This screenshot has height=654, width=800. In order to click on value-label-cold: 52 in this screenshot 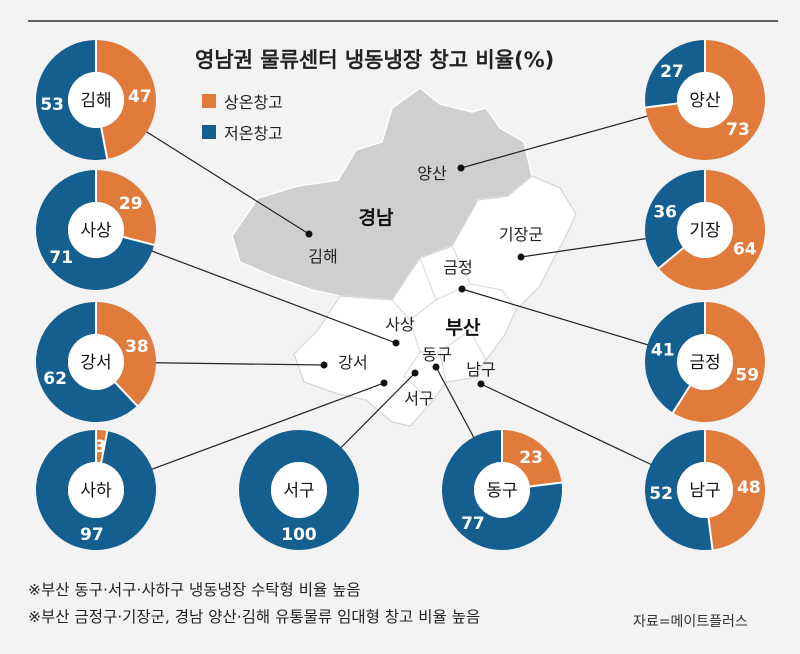, I will do `click(661, 494)`.